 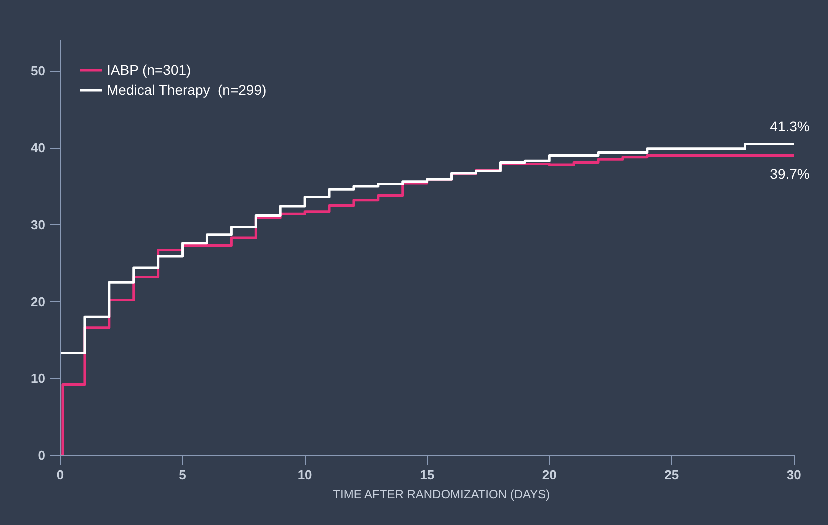 What do you see at coordinates (441, 495) in the screenshot?
I see `x-axis-title: TIME AFTER RANDOMIZATION (DAYS)` at bounding box center [441, 495].